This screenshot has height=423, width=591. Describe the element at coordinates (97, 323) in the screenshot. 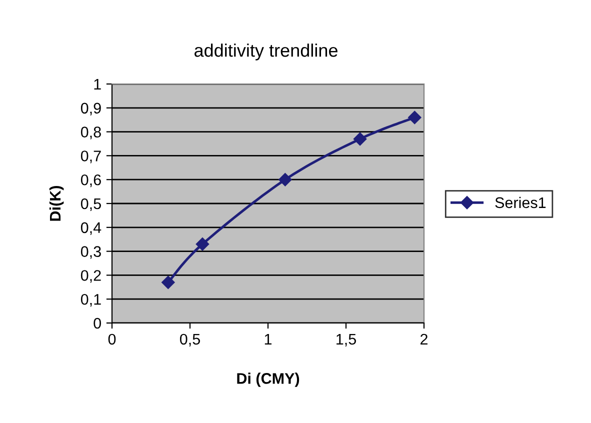

I see `y-tick-label: 0` at that location.